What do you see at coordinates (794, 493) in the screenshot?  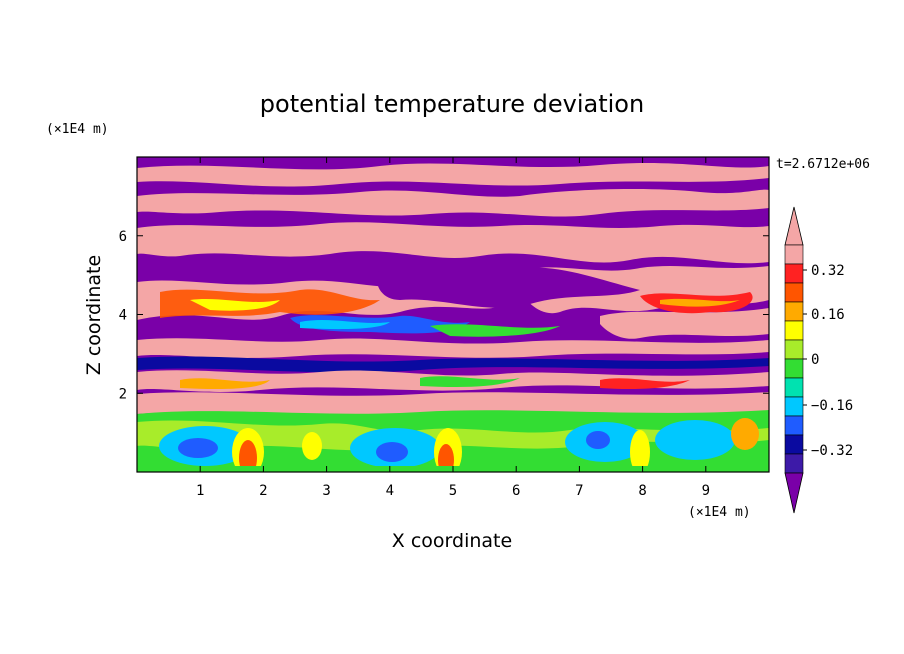 I see `colorbar-extend-low` at bounding box center [794, 493].